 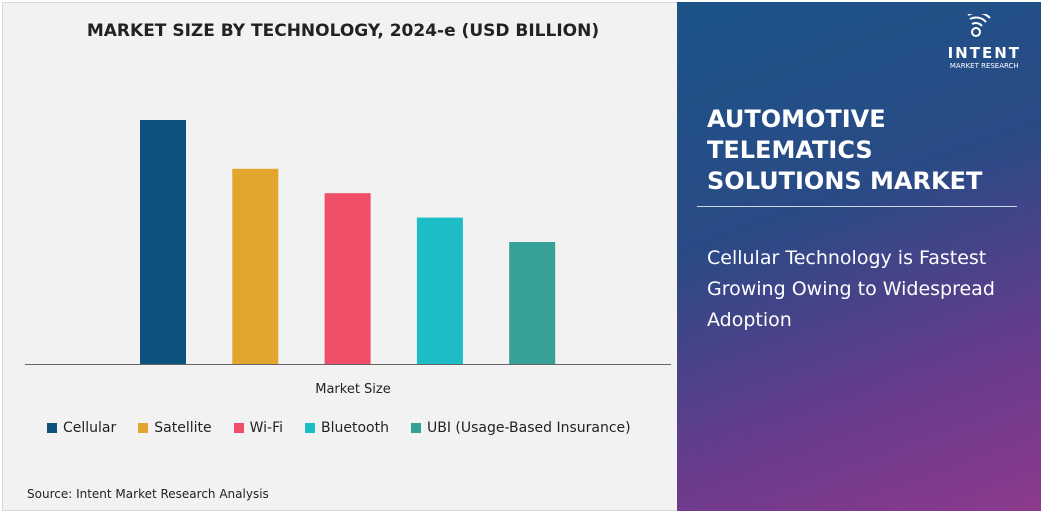 I want to click on legend-item: Wi-Fi, so click(x=258, y=428).